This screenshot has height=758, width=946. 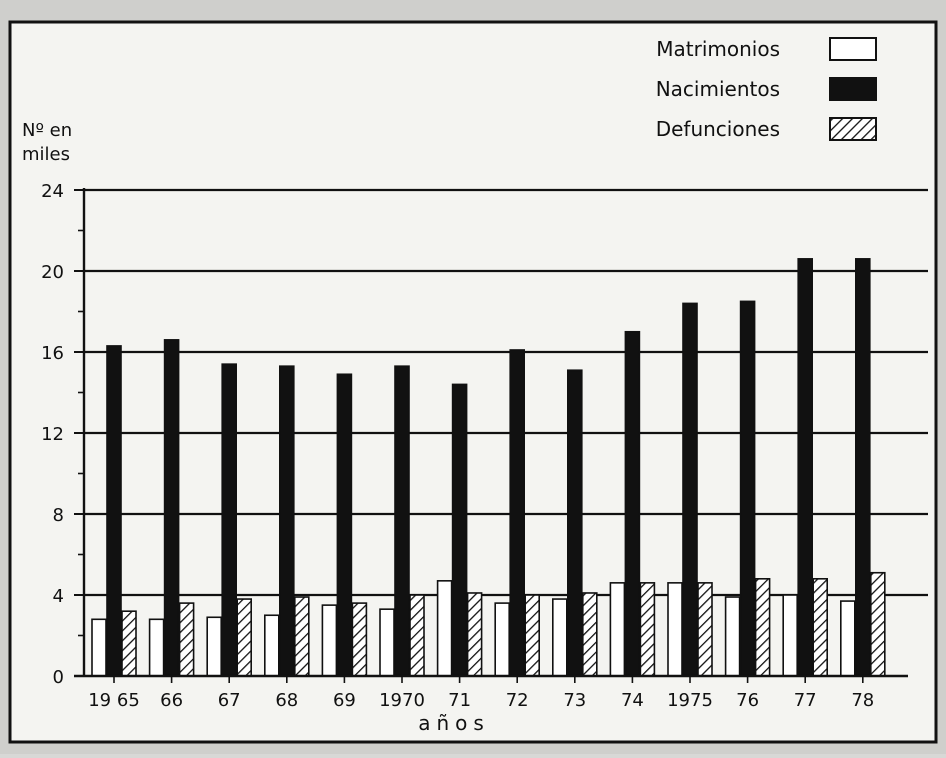 I want to click on y-axis-label-line2: miles, so click(x=46, y=154).